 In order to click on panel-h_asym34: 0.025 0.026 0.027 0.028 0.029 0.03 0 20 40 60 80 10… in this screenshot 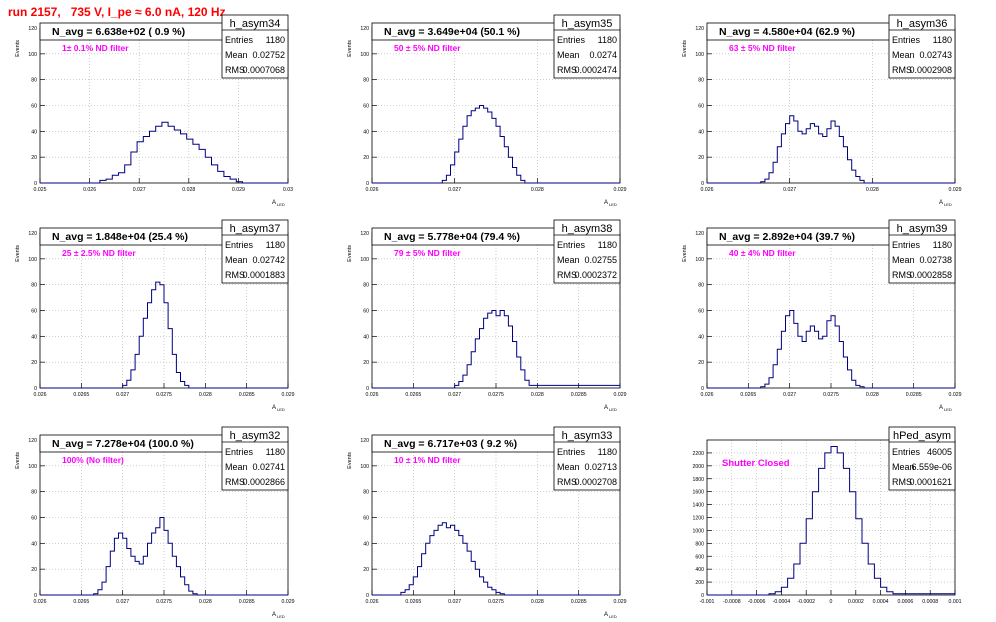, I will do `click(154, 110)`.